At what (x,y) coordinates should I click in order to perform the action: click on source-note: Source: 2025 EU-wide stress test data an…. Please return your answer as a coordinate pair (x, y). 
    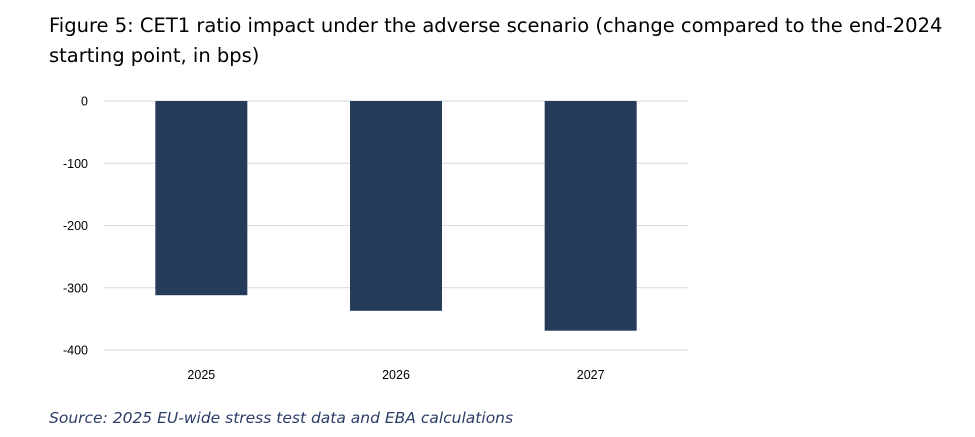
    Looking at the image, I should click on (281, 418).